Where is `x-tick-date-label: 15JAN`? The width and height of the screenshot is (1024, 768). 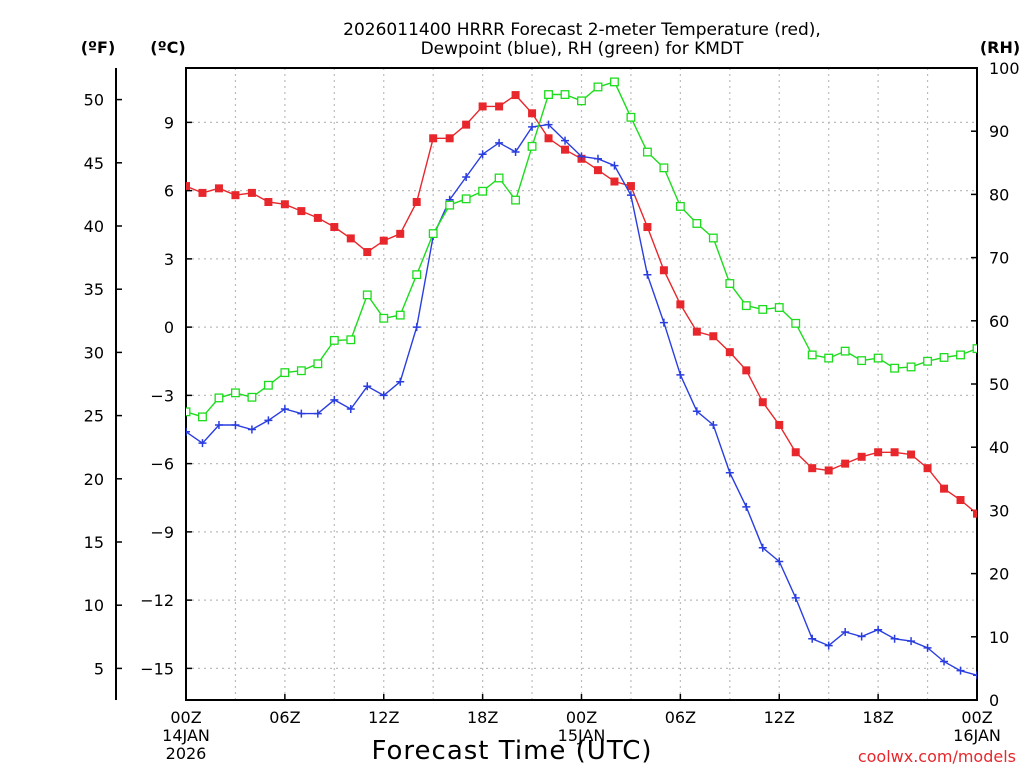
x-tick-date-label: 15JAN is located at coordinates (582, 735).